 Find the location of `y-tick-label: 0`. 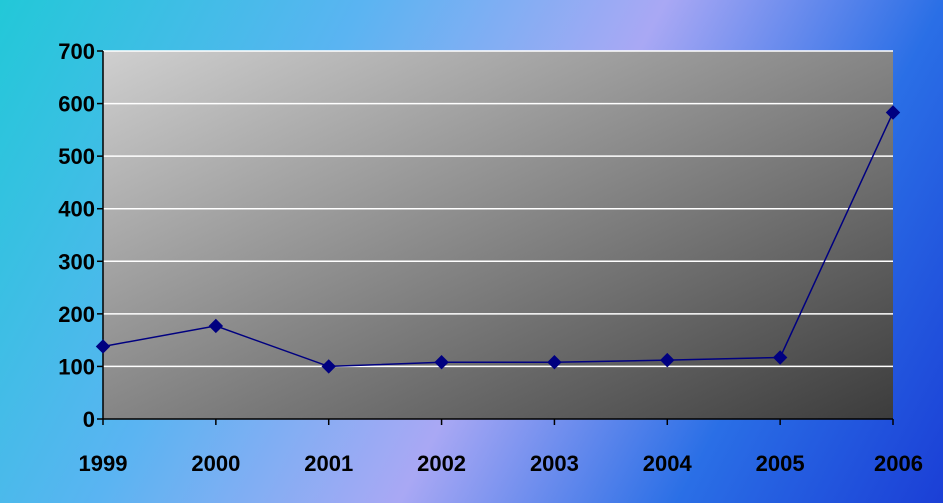

y-tick-label: 0 is located at coordinates (89, 419).